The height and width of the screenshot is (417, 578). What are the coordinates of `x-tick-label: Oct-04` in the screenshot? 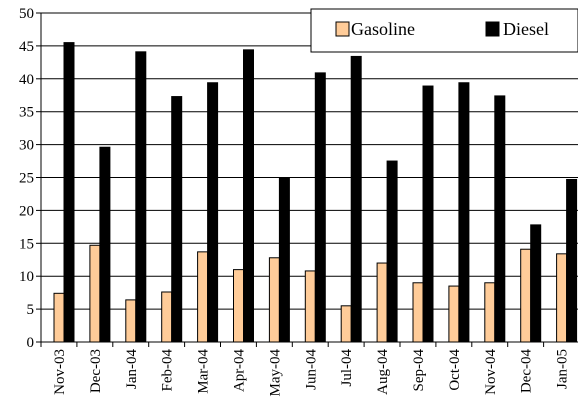 It's located at (455, 370).